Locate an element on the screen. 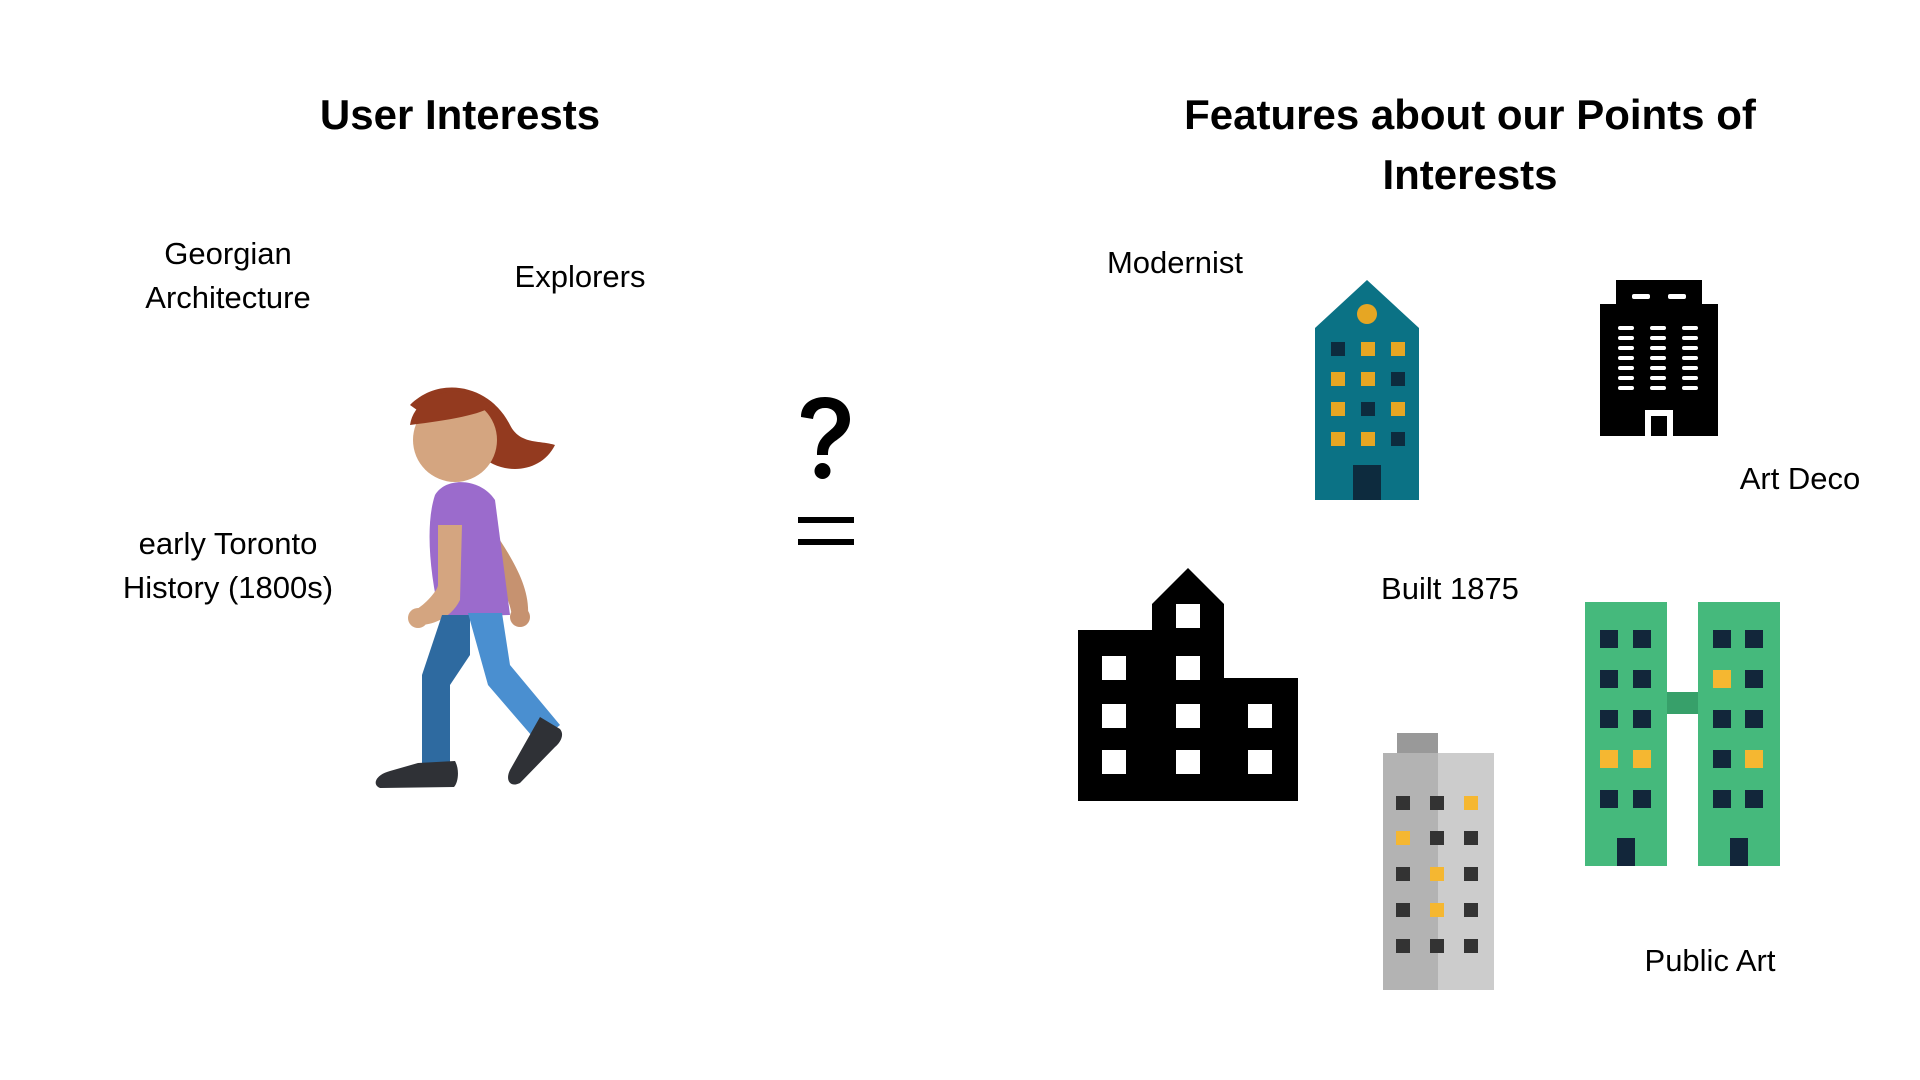  green-twin-towers-icon is located at coordinates (1682, 734).